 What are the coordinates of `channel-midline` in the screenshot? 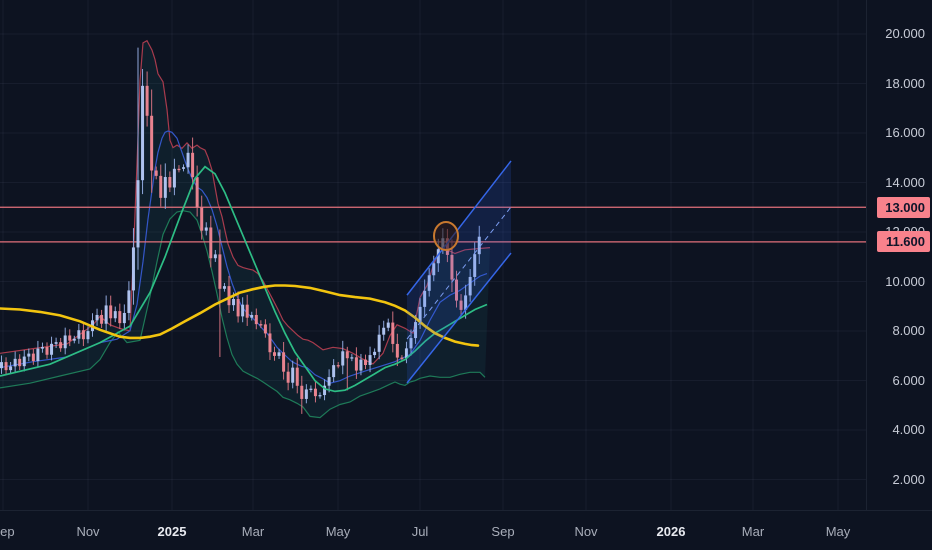 It's located at (459, 273).